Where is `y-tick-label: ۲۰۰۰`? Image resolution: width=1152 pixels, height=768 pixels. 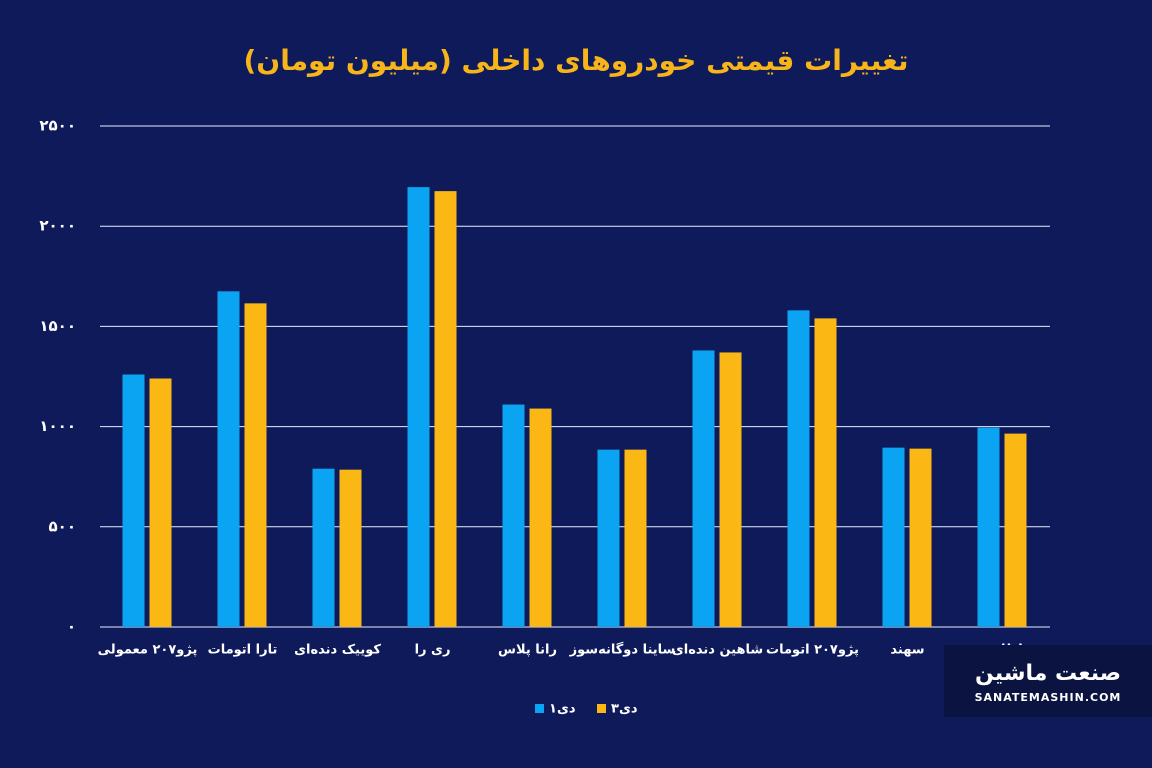
y-tick-label: ۲۰۰۰ is located at coordinates (57, 226).